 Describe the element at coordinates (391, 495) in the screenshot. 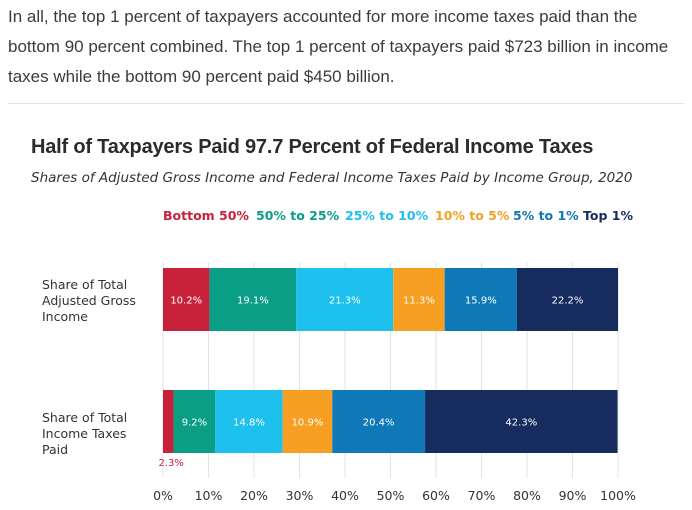

I see `x-tick-label: 50%` at that location.